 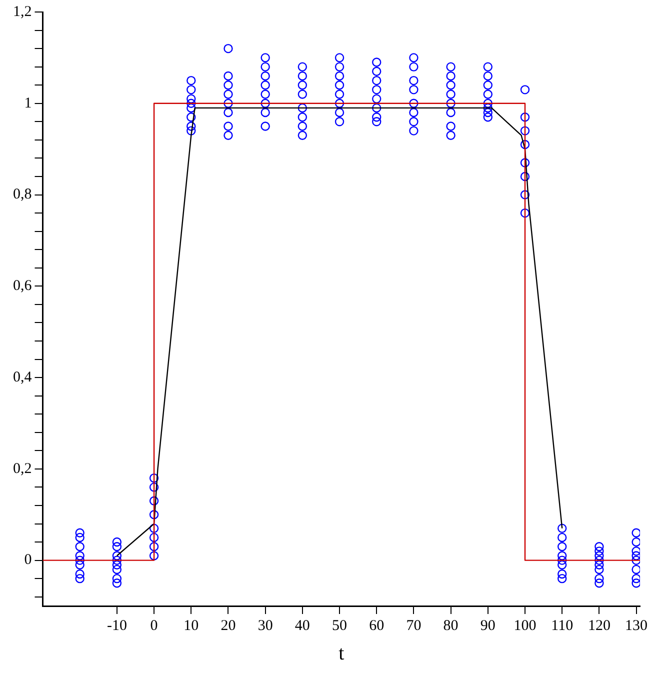 What do you see at coordinates (228, 626) in the screenshot?
I see `x-tick-label: 20` at bounding box center [228, 626].